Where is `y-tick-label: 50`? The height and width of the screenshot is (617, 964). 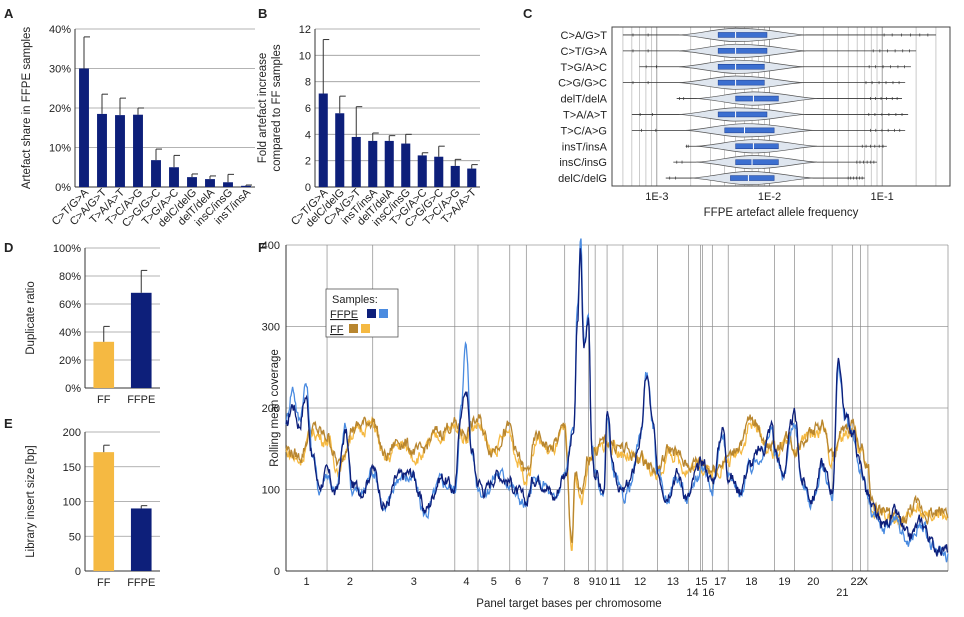 y-tick-label: 50 is located at coordinates (75, 537).